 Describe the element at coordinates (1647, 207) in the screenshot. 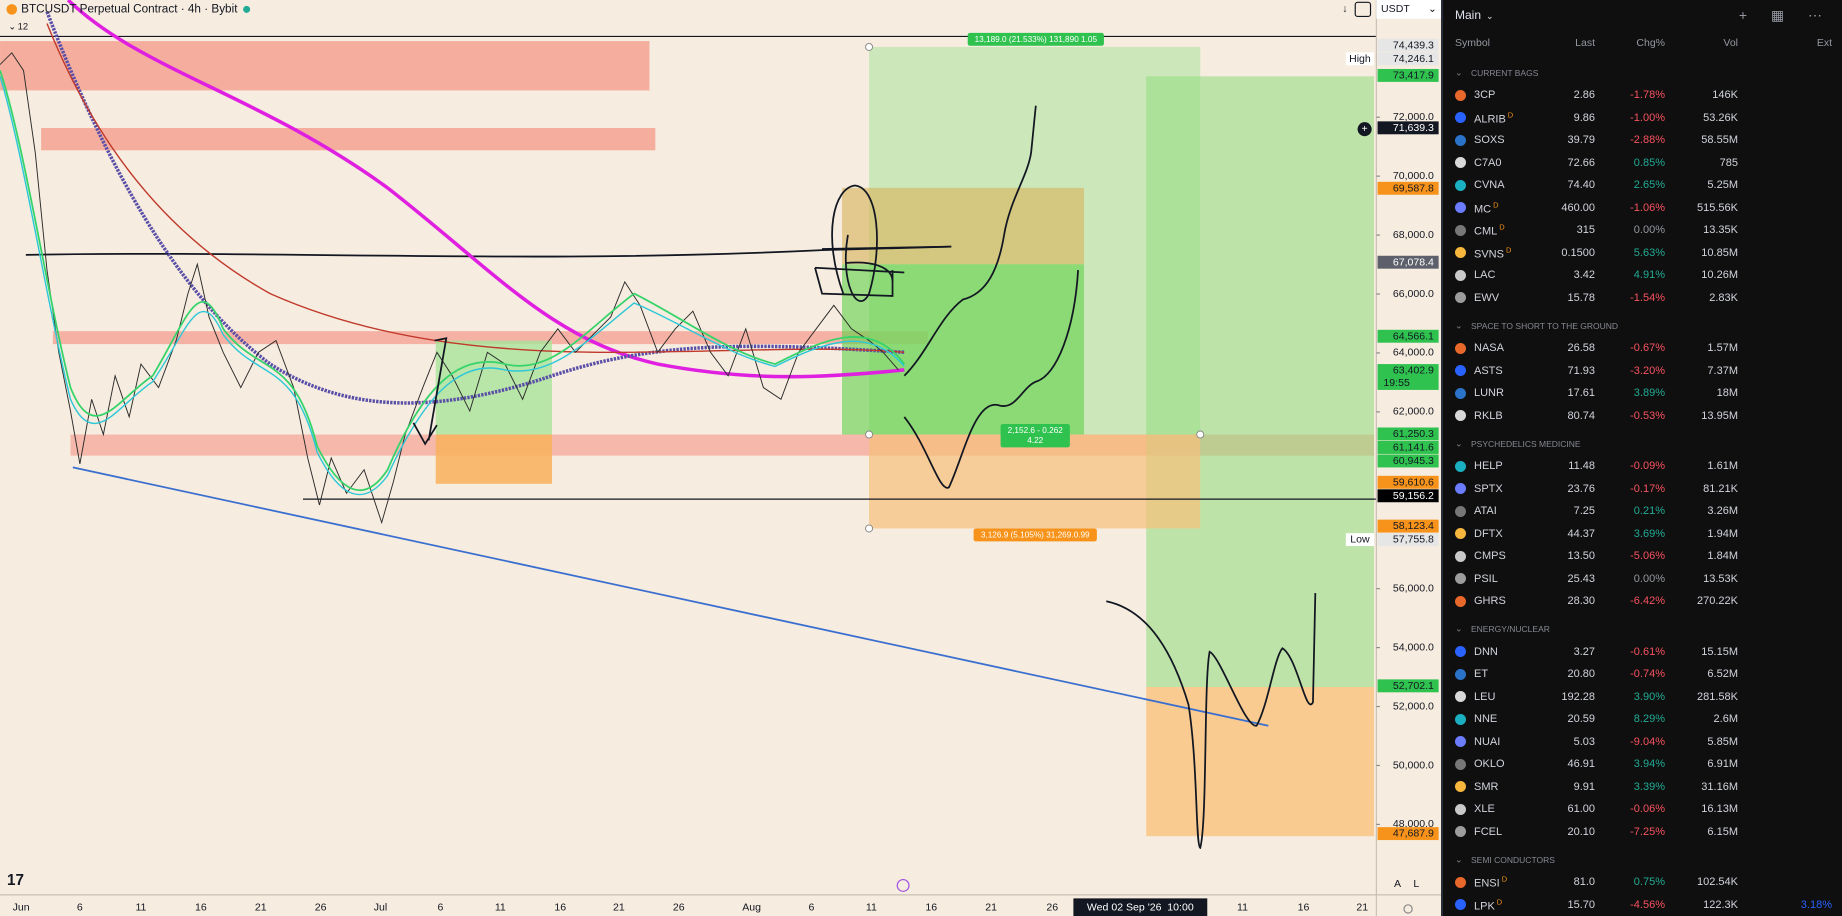

I see `change: -1.06%` at that location.